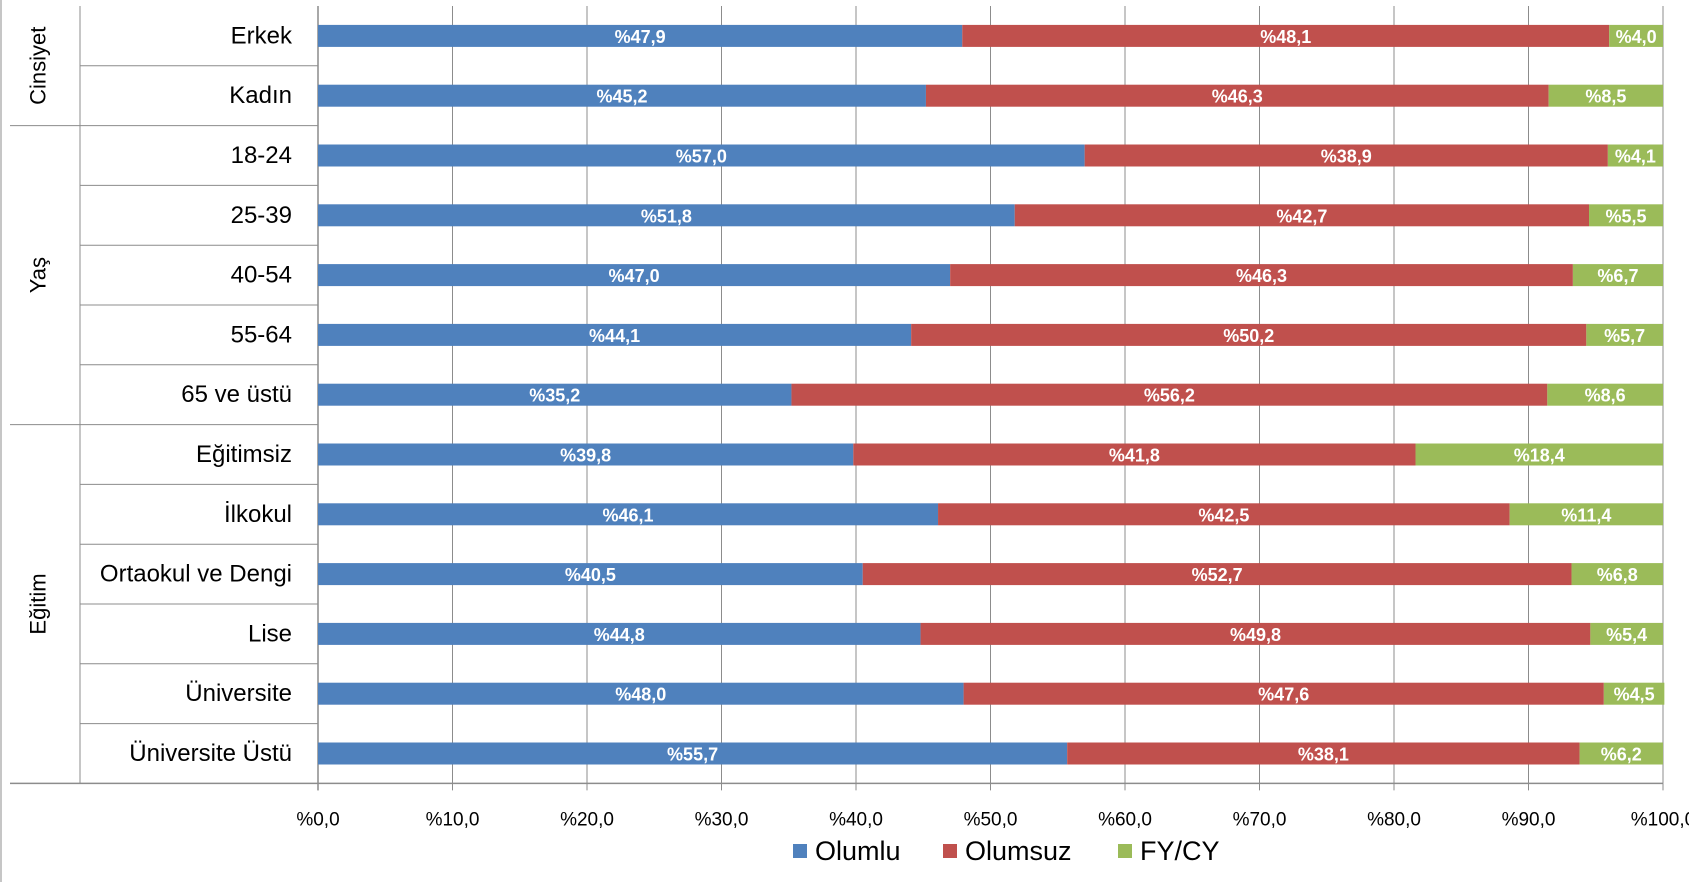  Describe the element at coordinates (666, 216) in the screenshot. I see `data-label-olumlu-3: %51,8` at that location.